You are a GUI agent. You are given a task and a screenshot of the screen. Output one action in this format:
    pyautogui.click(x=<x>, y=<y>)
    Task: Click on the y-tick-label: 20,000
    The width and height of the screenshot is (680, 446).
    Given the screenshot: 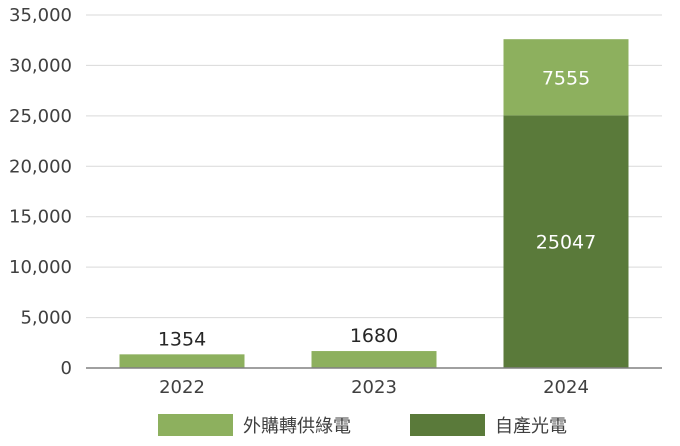 What is the action you would take?
    pyautogui.click(x=40, y=166)
    